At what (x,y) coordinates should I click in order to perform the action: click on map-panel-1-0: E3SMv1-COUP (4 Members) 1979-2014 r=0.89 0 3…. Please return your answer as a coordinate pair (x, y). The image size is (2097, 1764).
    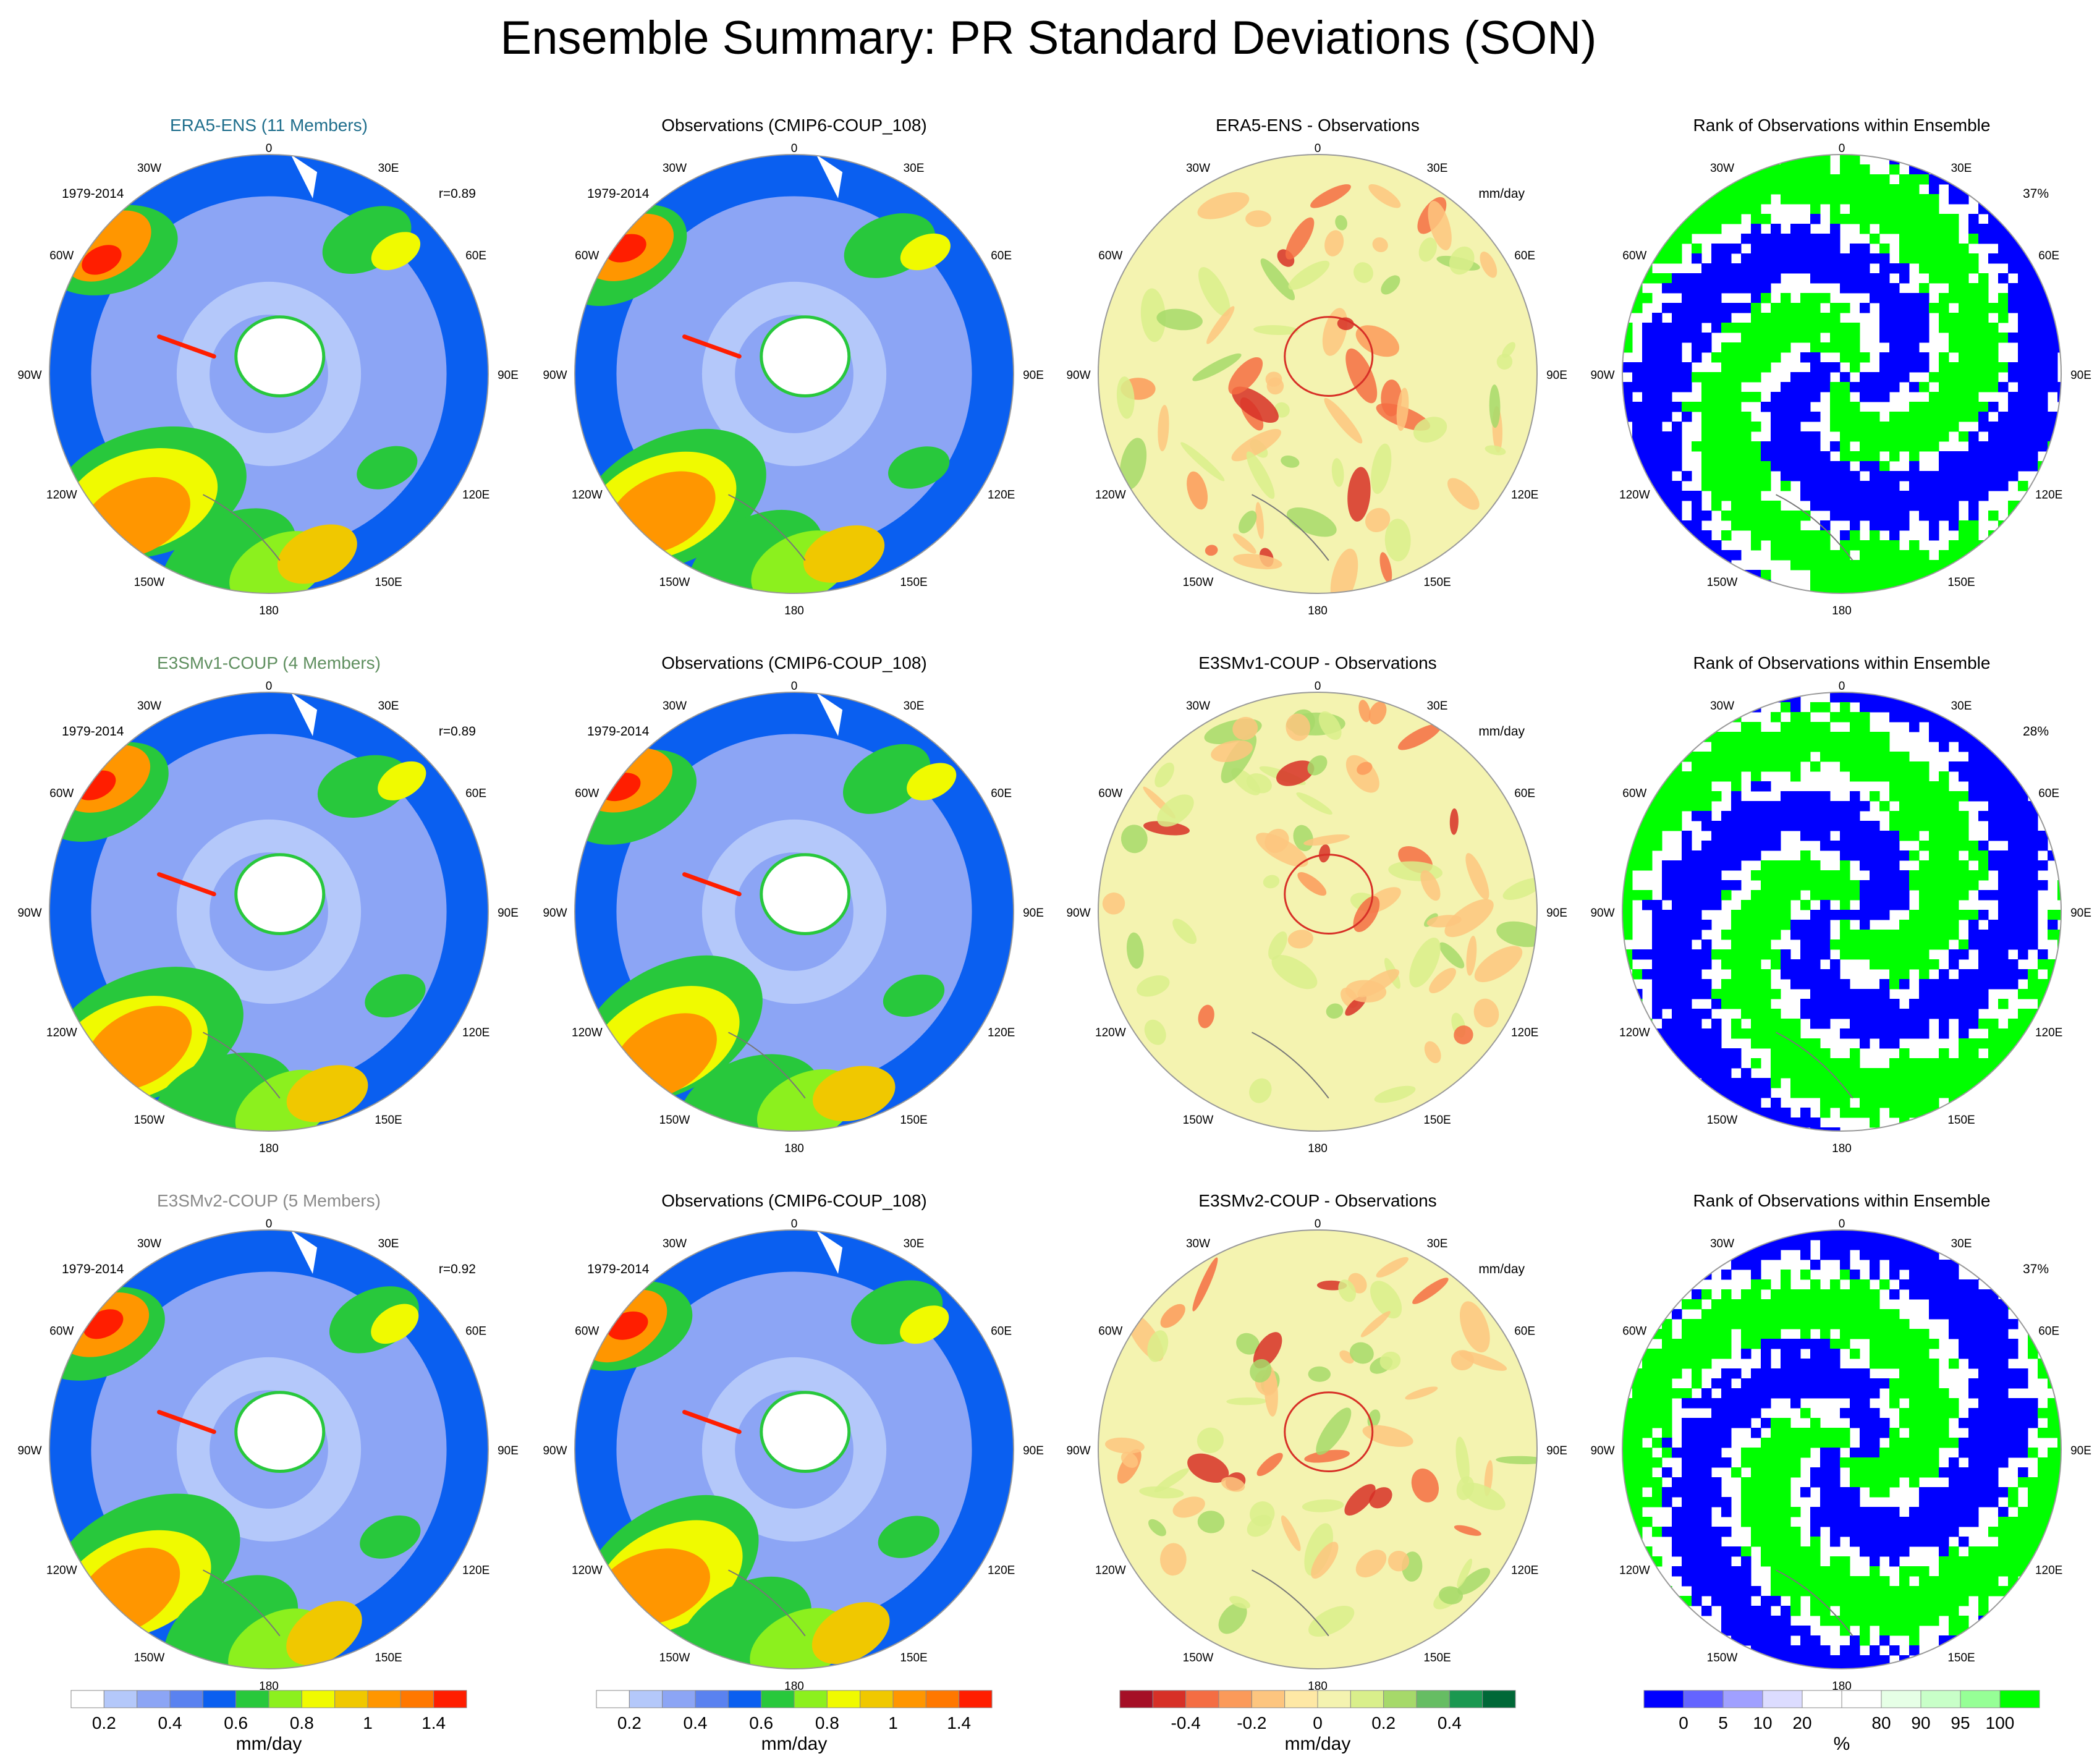
    Looking at the image, I should click on (267, 904).